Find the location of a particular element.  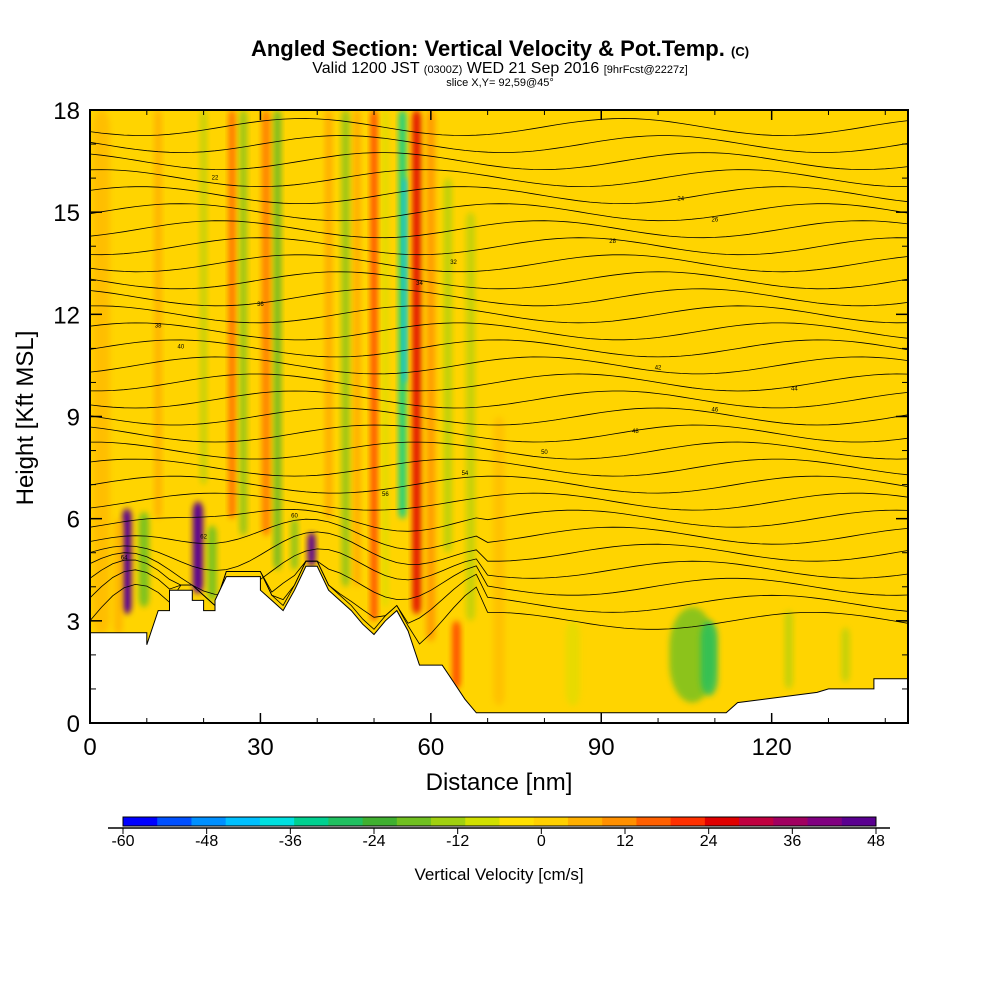

contour-label-17: 24 is located at coordinates (680, 200).